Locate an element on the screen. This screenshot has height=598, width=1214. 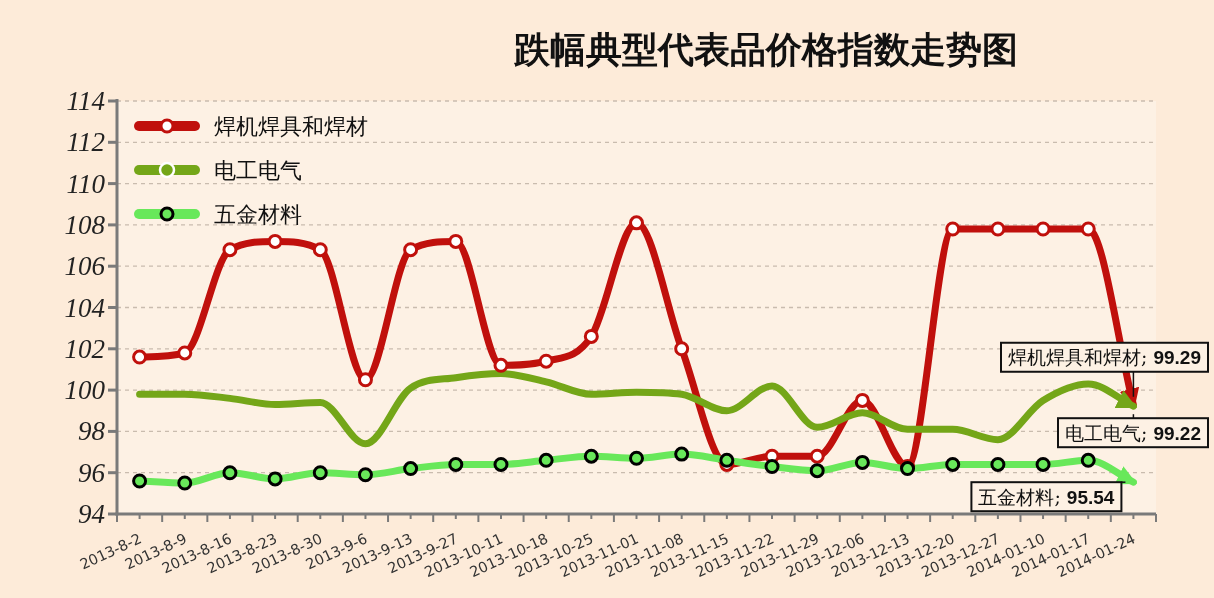
y-tick-label: 102 is located at coordinates (84, 348).